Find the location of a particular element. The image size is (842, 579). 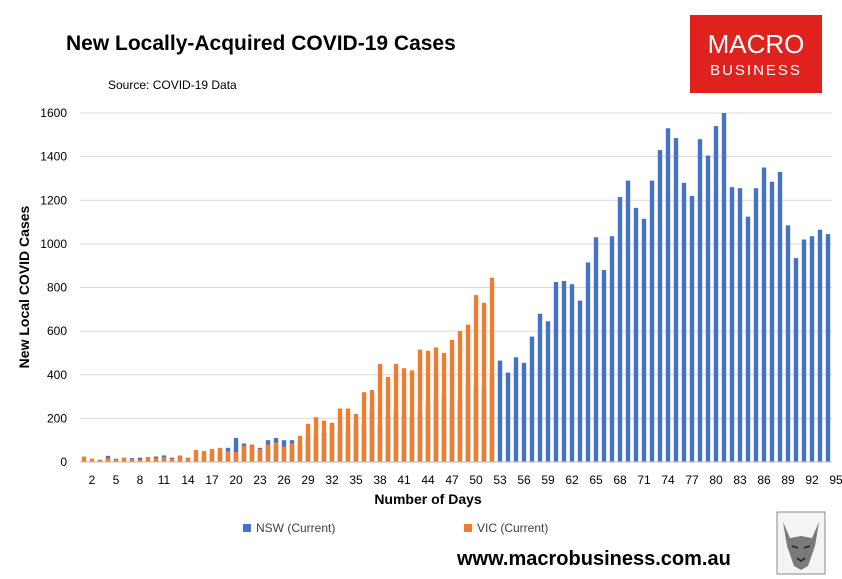

x-tick-label: 59 is located at coordinates (548, 480).